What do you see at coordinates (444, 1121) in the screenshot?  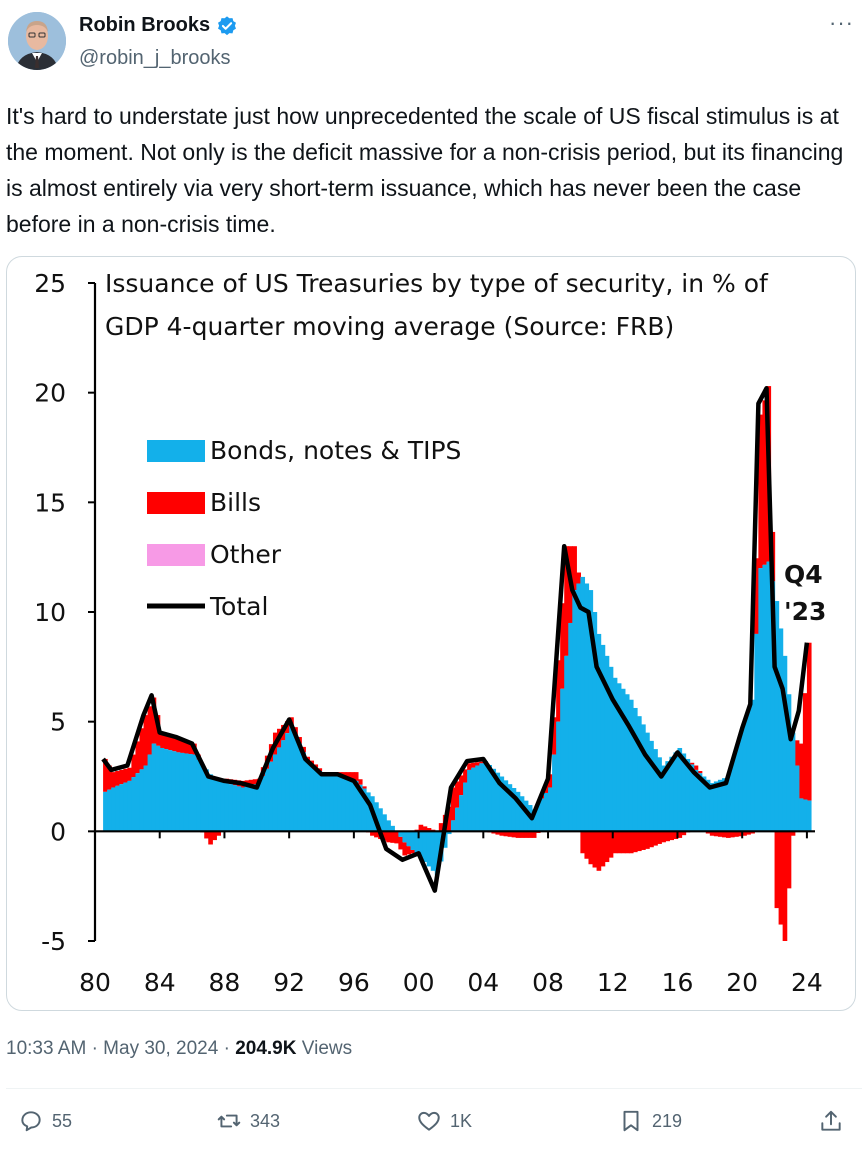 I see `like-button: 1K` at bounding box center [444, 1121].